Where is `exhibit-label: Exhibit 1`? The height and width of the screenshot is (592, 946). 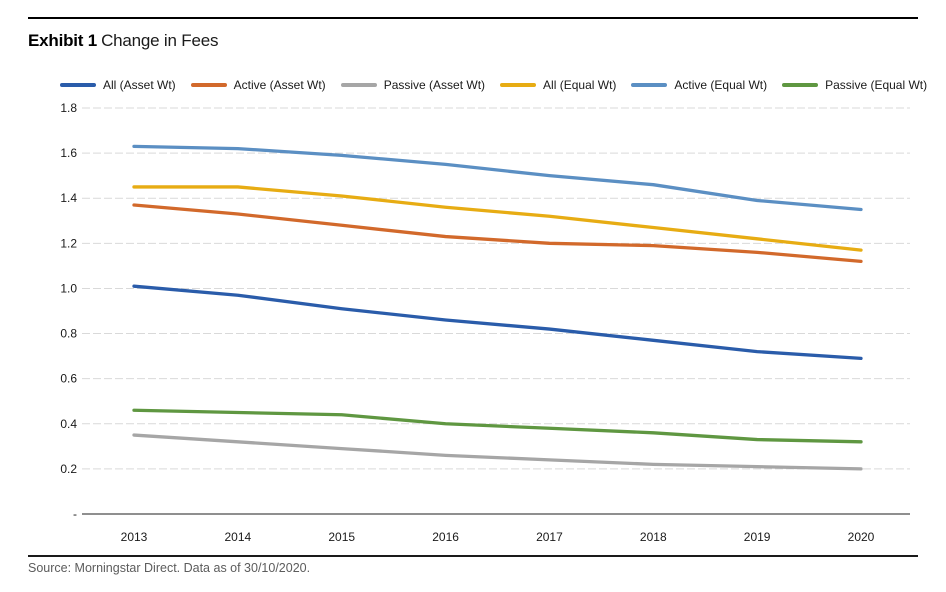
exhibit-label: Exhibit 1 is located at coordinates (63, 40).